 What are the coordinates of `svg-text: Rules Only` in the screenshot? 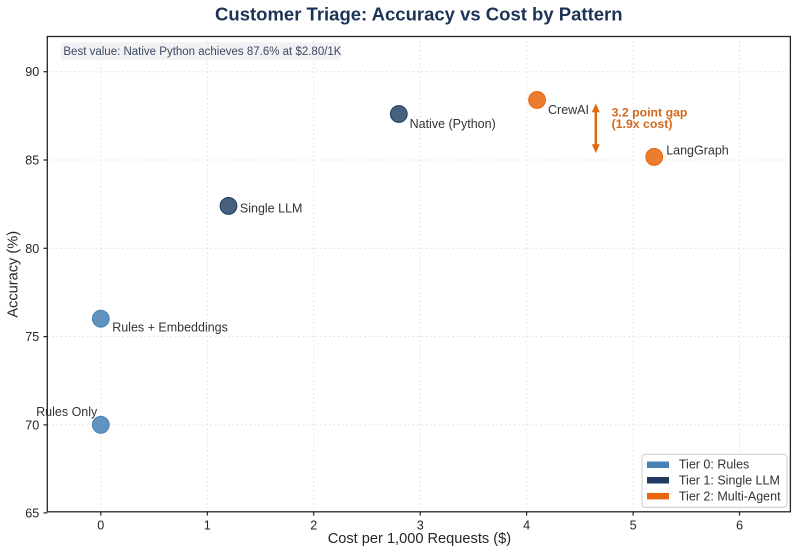 It's located at (67, 412).